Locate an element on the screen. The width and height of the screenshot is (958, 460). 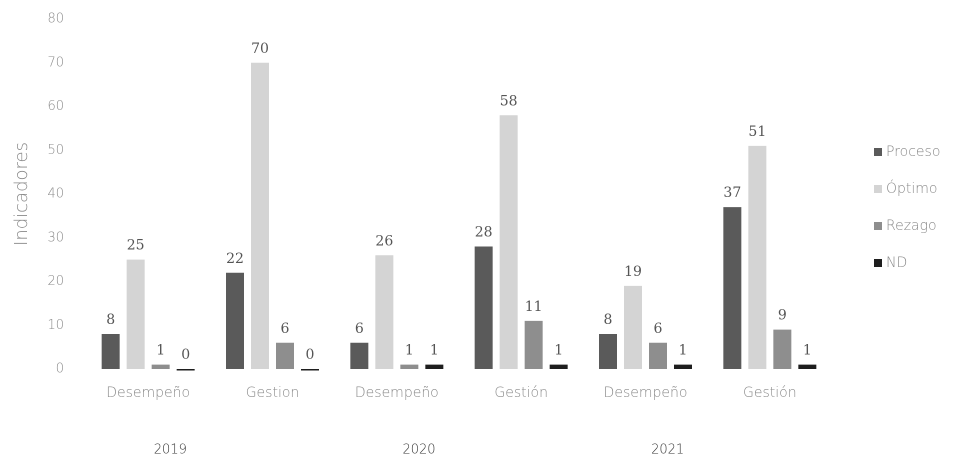
value-label: 9 is located at coordinates (782, 316).